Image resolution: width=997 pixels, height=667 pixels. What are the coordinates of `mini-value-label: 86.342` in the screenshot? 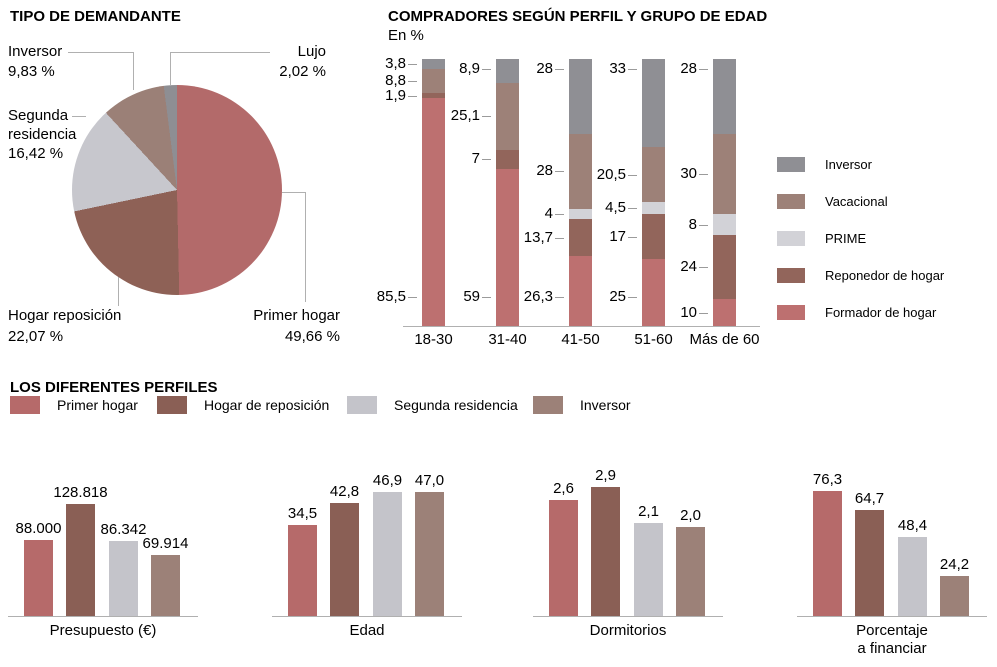 It's located at (123, 529).